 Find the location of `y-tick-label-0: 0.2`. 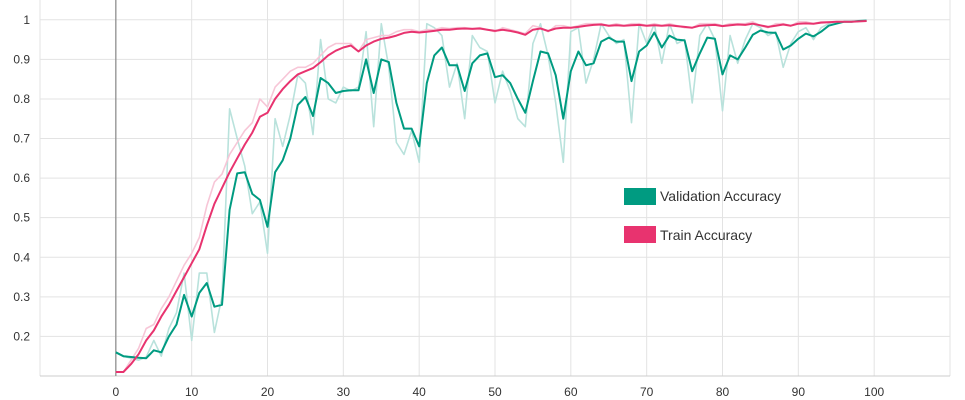

y-tick-label-0: 0.2 is located at coordinates (21, 336).